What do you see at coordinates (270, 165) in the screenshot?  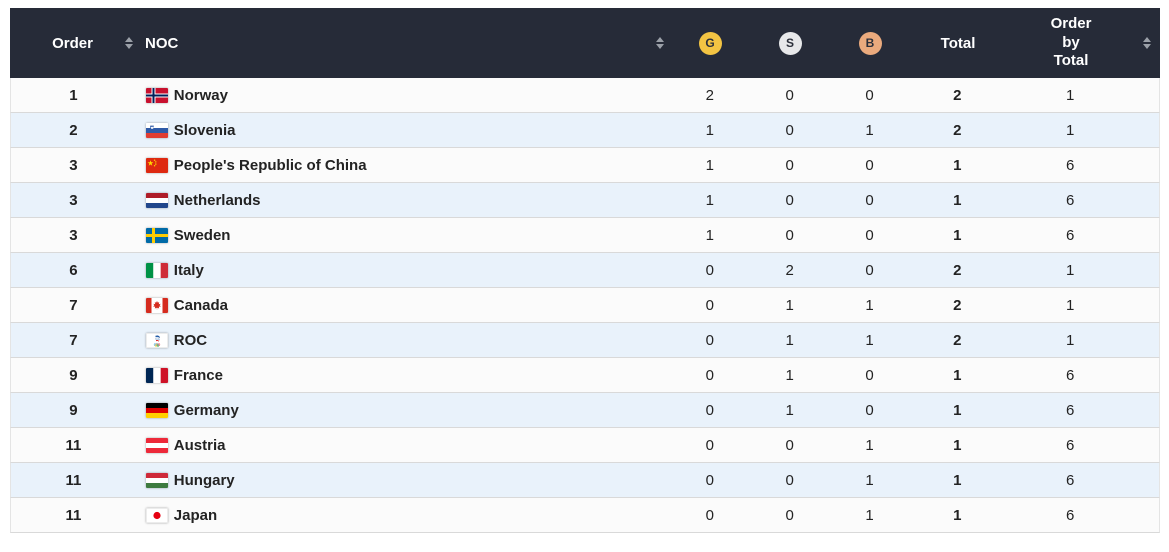 I see `country-name: People's Republic of China` at bounding box center [270, 165].